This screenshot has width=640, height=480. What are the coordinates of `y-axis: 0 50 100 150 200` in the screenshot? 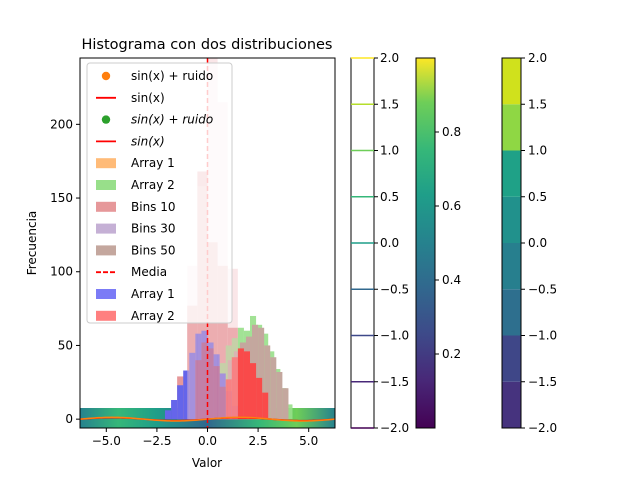 It's located at (65, 271).